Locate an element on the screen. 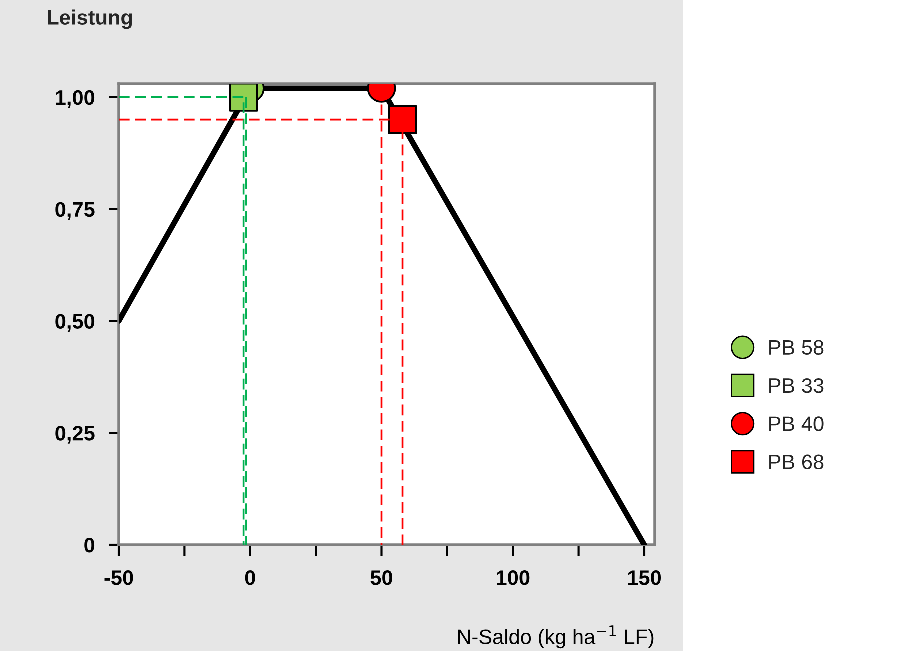 This screenshot has width=899, height=651. x-tick-label: -50 is located at coordinates (119, 578).